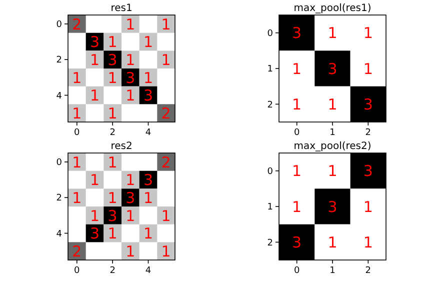 The image size is (432, 288). Describe the element at coordinates (333, 8) in the screenshot. I see `chart-title: max_pool(res1)` at that location.